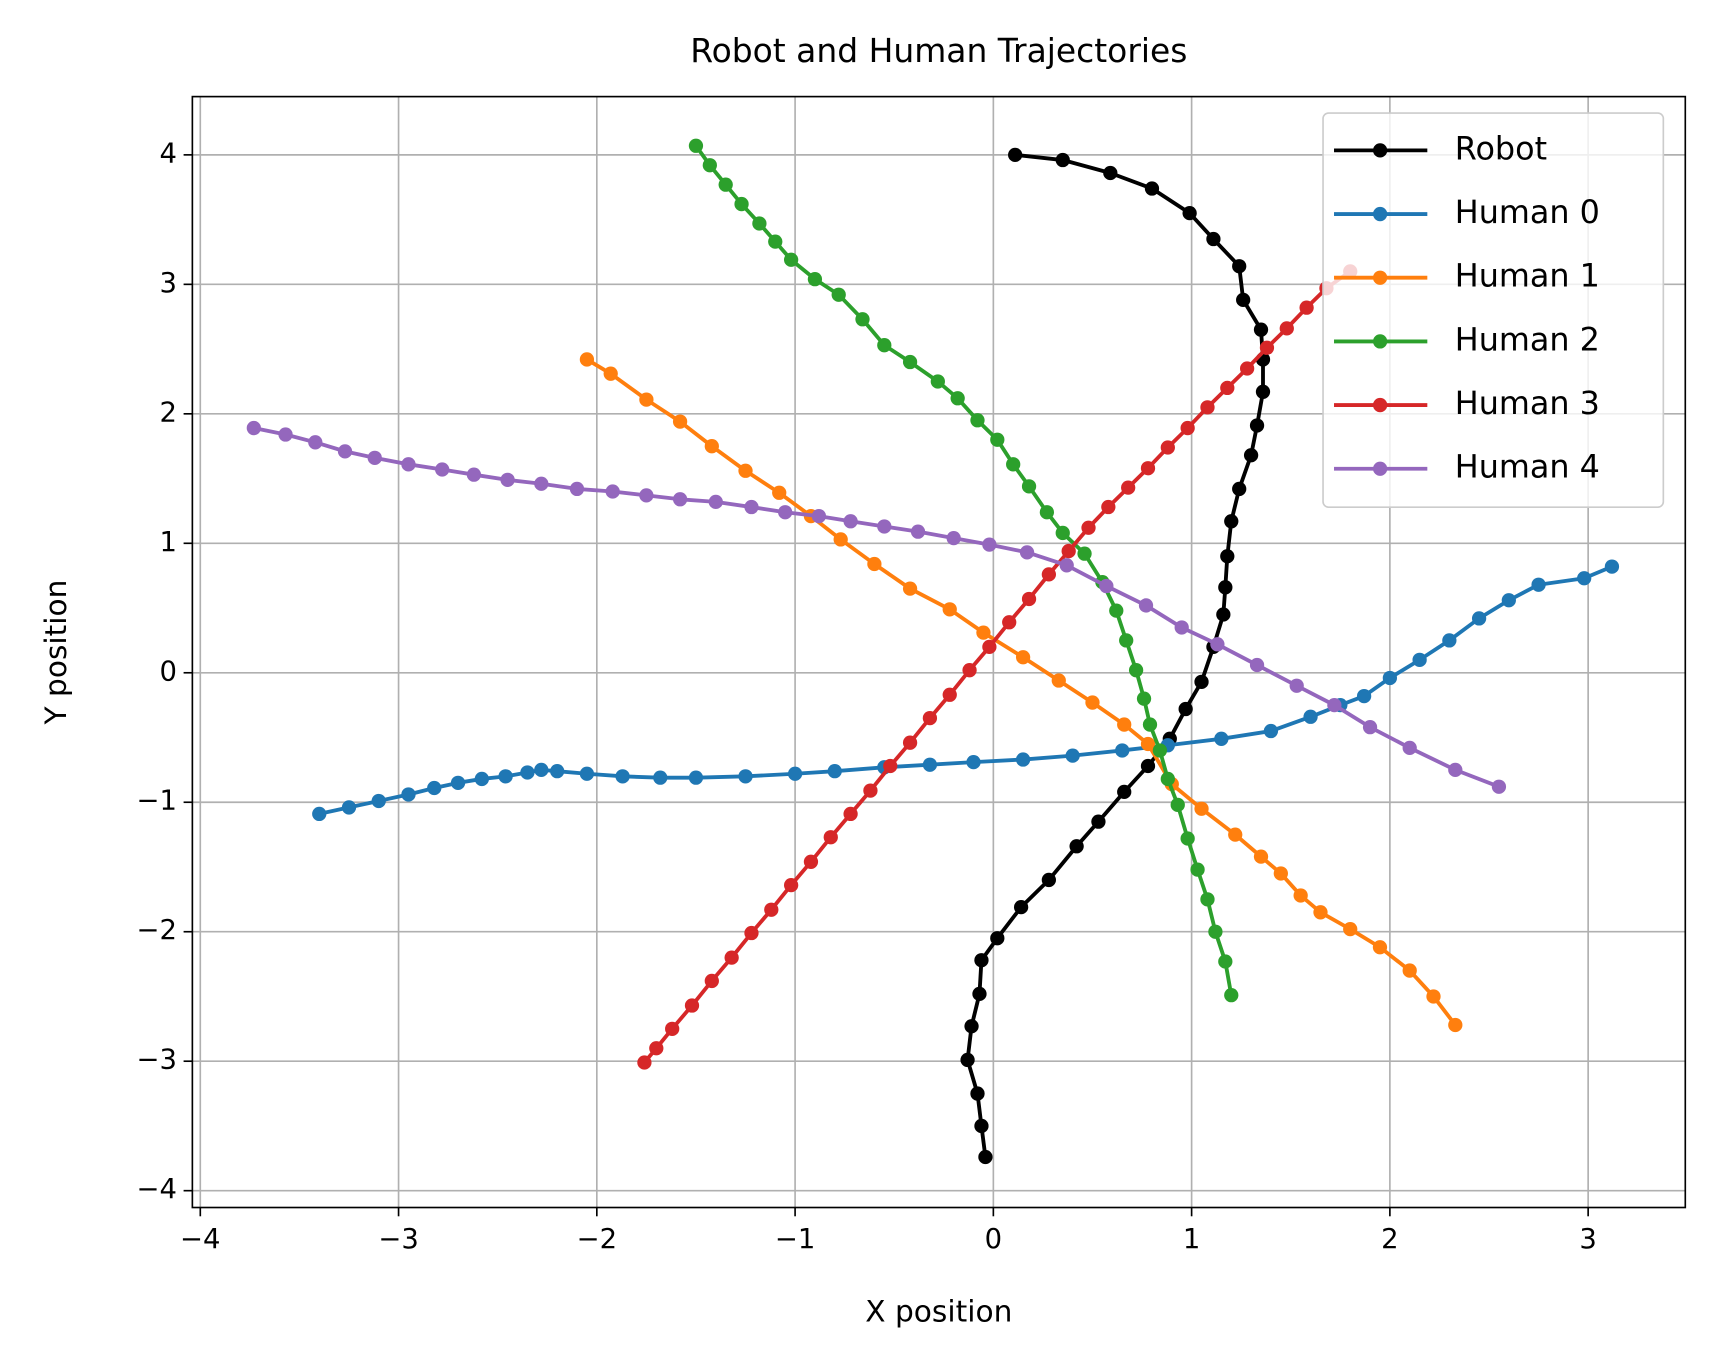 The width and height of the screenshot is (1713, 1359). What do you see at coordinates (157, 1189) in the screenshot?
I see `y-tick-label: −4` at bounding box center [157, 1189].